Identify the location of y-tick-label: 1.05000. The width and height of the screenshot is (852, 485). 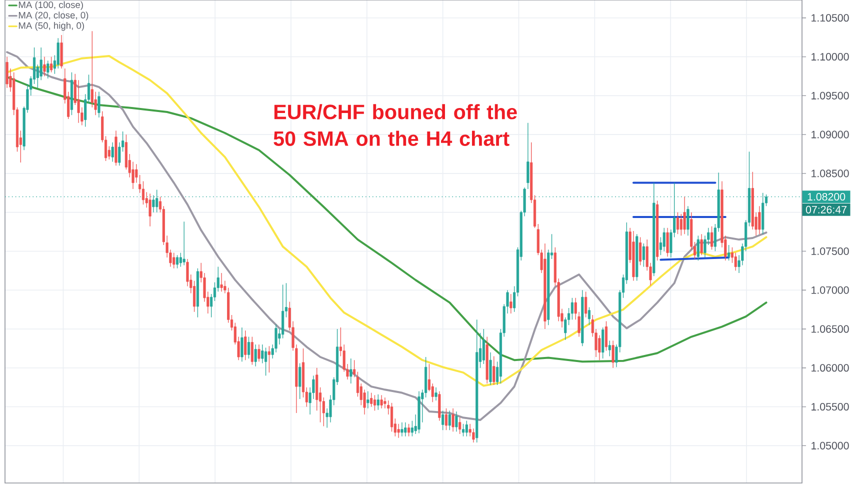
(830, 446).